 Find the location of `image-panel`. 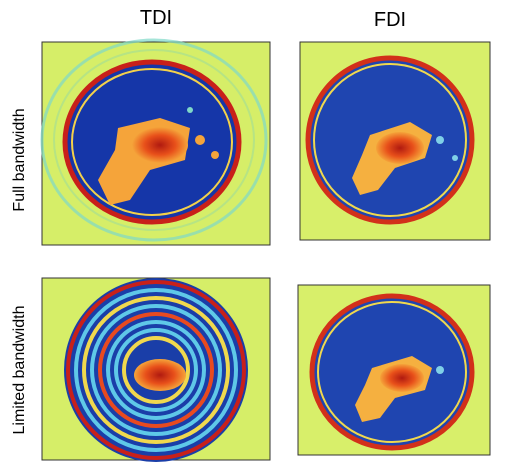

image-panel is located at coordinates (394, 370).